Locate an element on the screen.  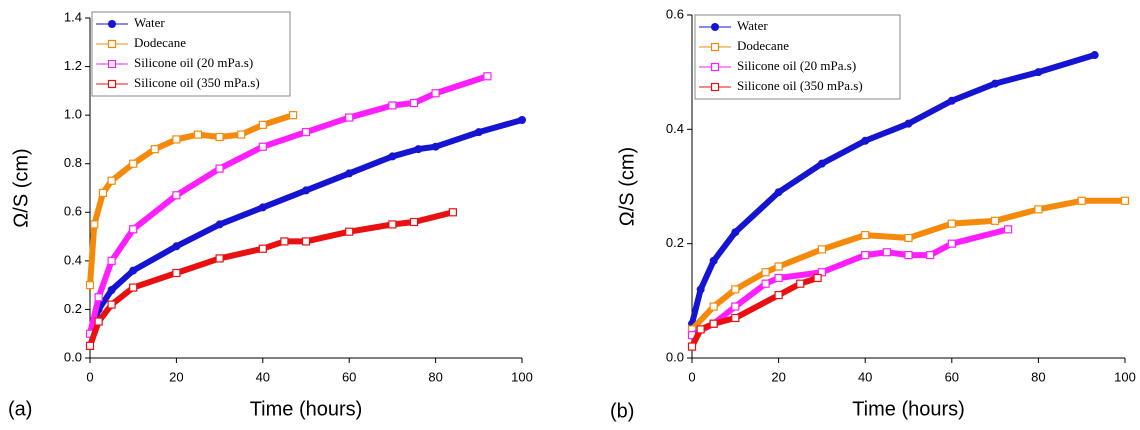
legend-label: Silicone oil (350 mPa.s) is located at coordinates (197, 82).